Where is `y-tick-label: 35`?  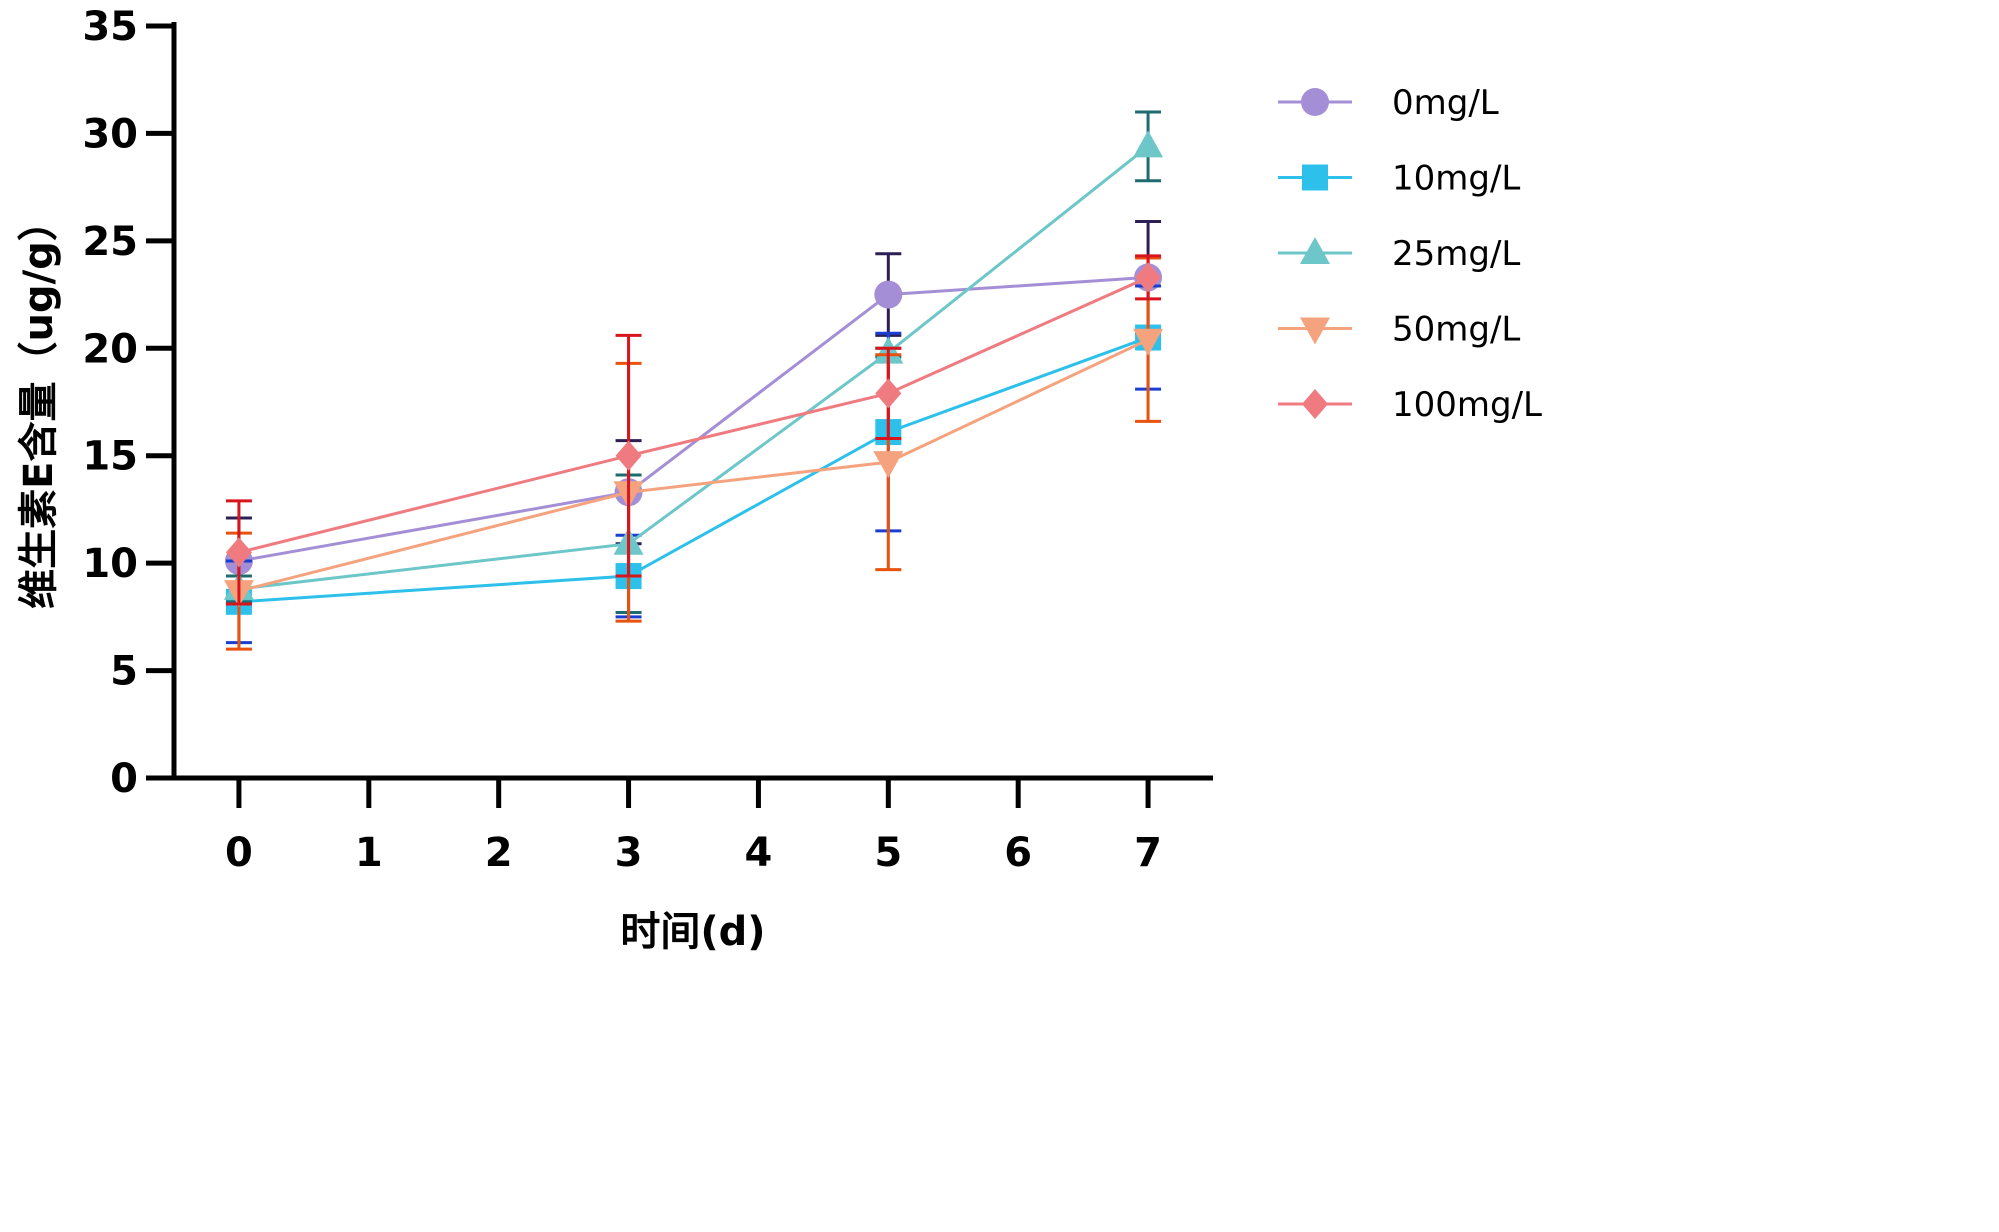
y-tick-label: 35 is located at coordinates (110, 27).